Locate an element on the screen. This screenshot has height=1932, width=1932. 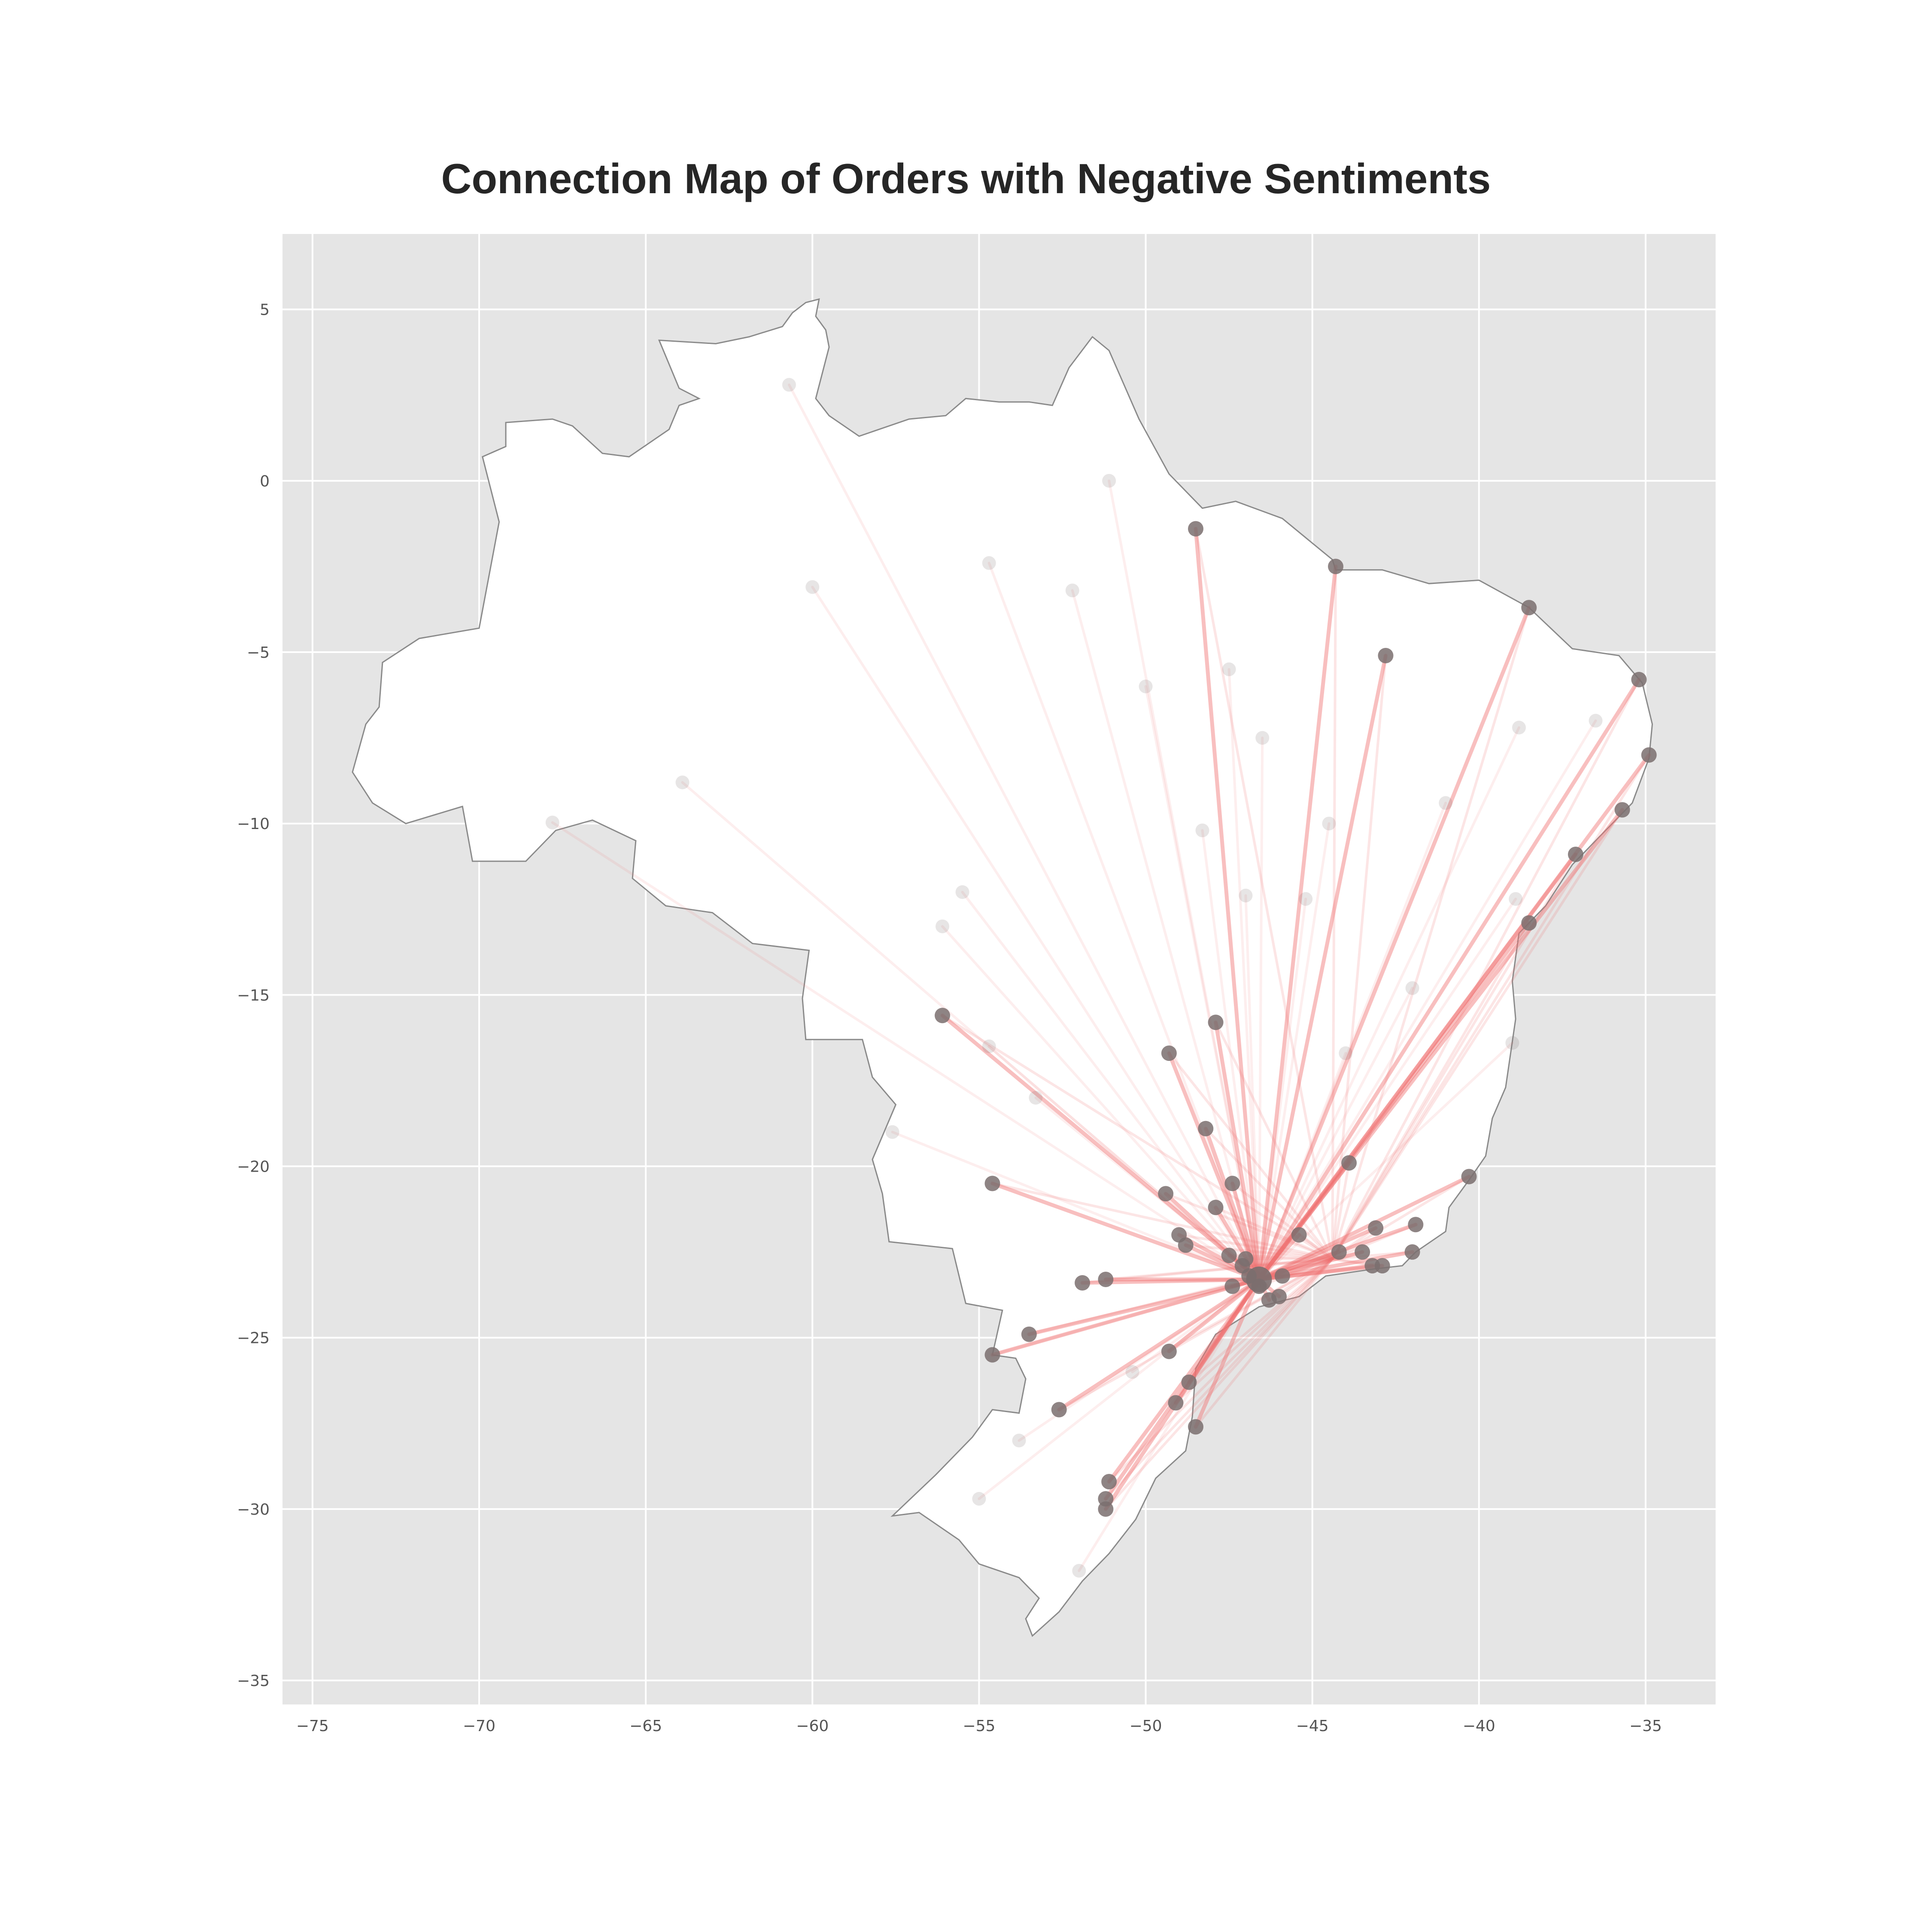
x-tick-label: −55 is located at coordinates (979, 1726).